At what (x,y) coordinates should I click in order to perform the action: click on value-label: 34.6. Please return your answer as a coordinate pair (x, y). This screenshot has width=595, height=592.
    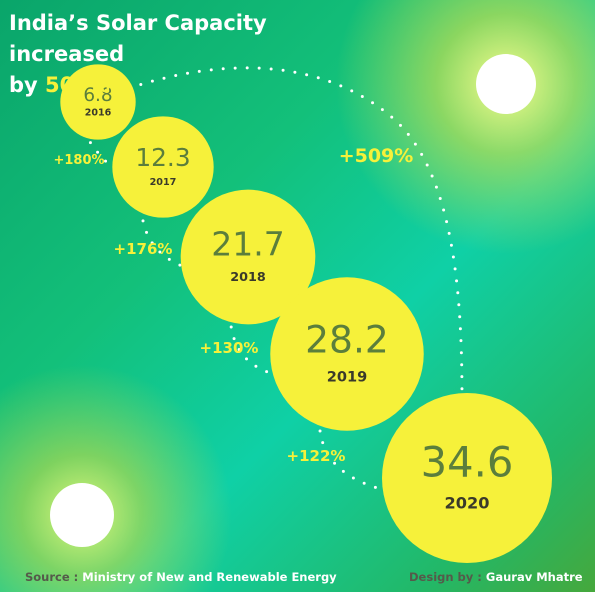
    Looking at the image, I should click on (467, 461).